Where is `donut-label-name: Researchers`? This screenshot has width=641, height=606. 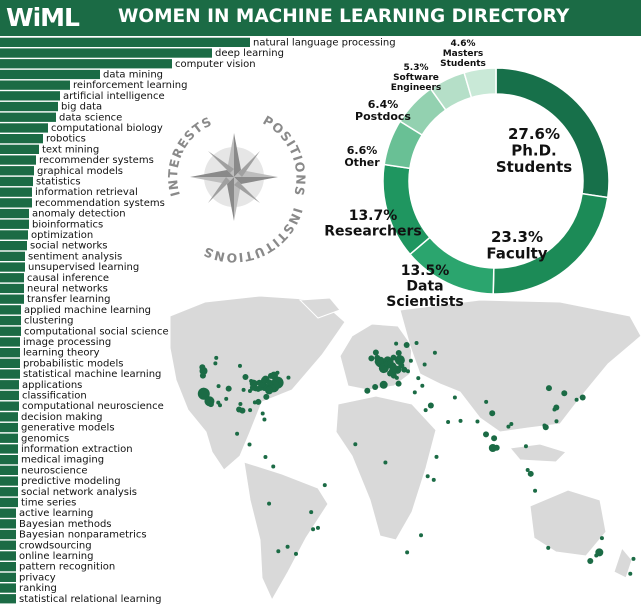
donut-label-name: Researchers is located at coordinates (372, 231).